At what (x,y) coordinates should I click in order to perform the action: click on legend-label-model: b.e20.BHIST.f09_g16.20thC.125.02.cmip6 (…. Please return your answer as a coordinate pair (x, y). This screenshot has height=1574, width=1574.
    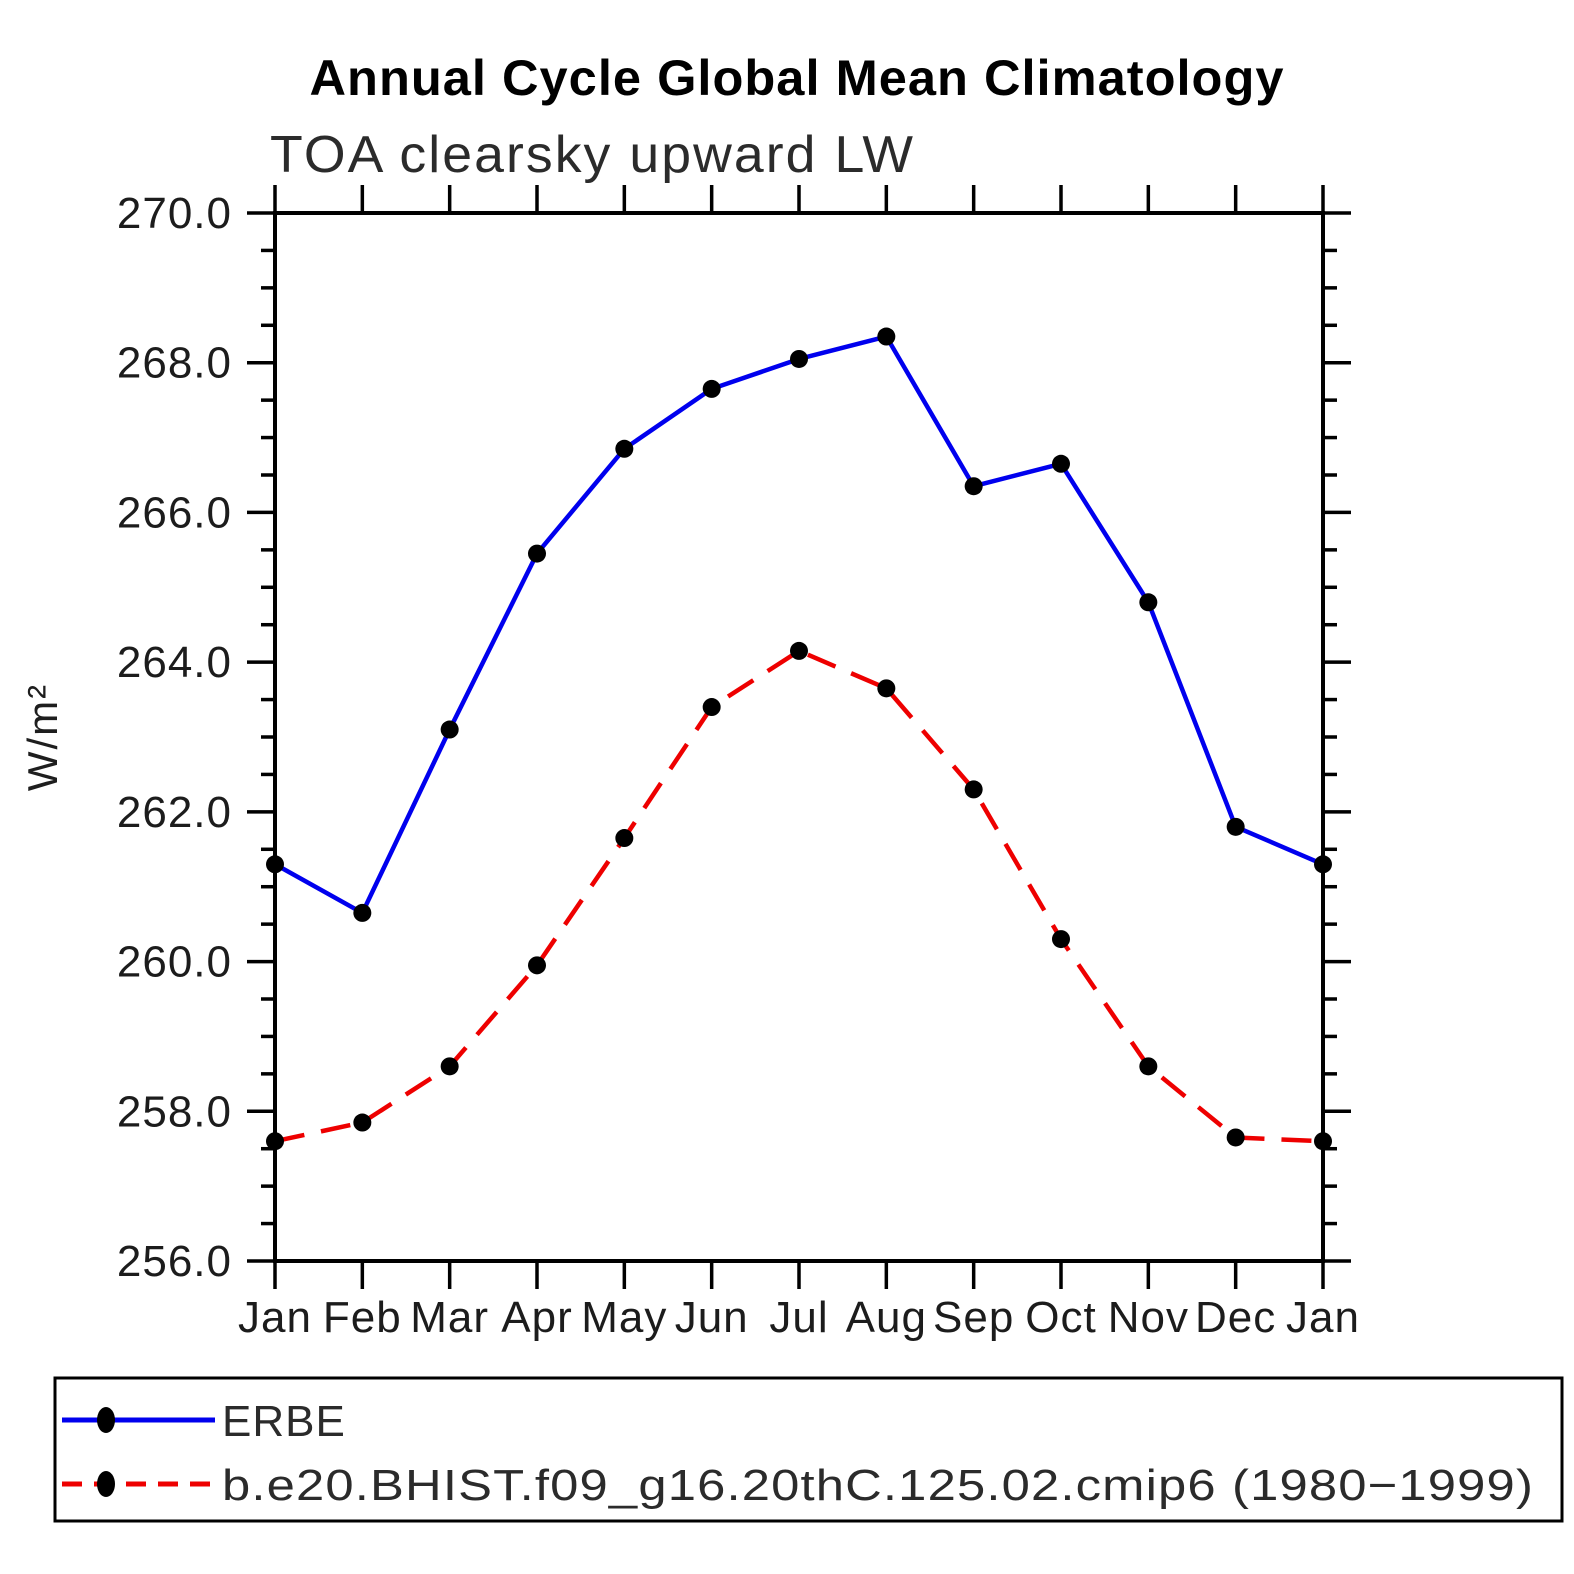
    Looking at the image, I should click on (878, 1485).